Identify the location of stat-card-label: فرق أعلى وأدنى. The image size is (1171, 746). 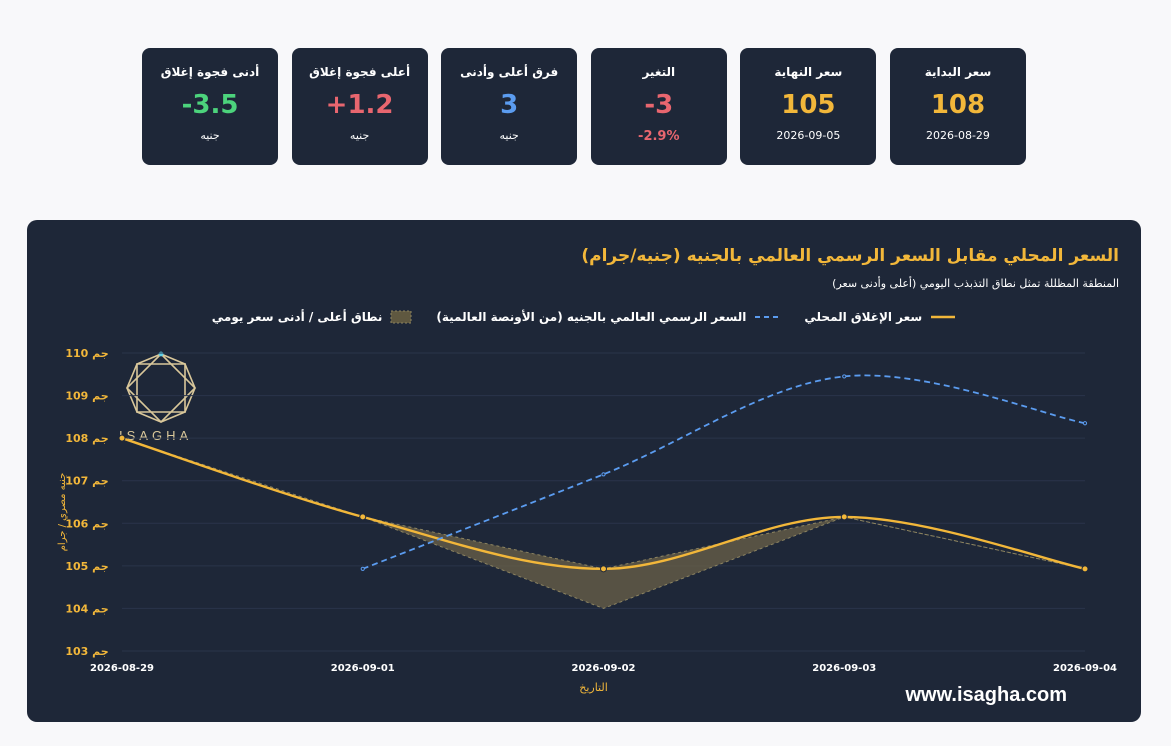
(509, 72).